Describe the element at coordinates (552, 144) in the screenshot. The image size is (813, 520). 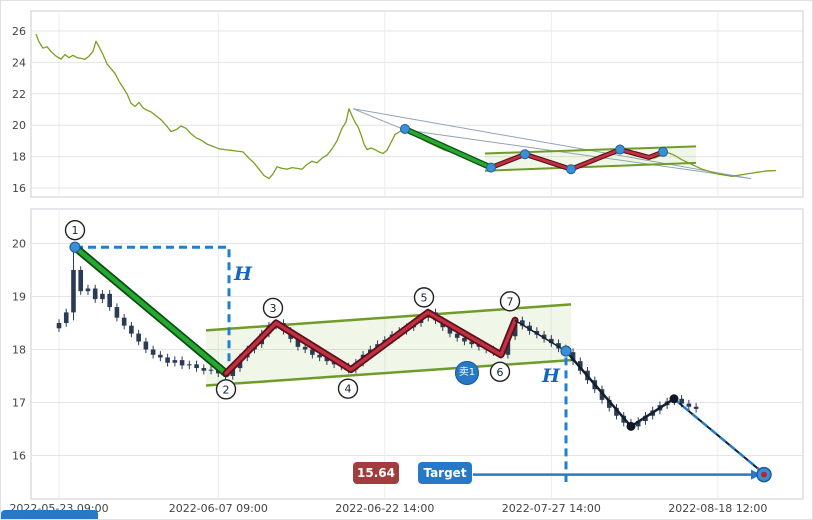
I see `projection-wedge` at that location.